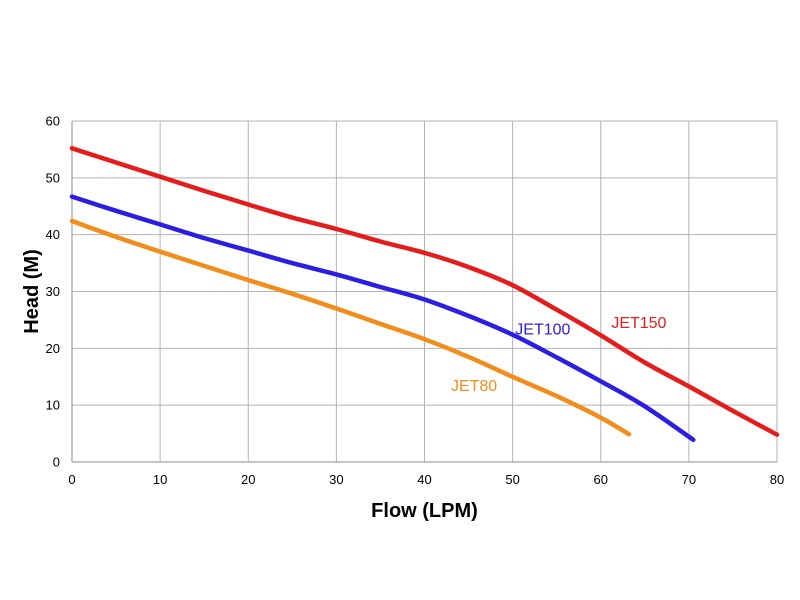  Describe the element at coordinates (638, 323) in the screenshot. I see `series-label-jet150: JET150` at that location.